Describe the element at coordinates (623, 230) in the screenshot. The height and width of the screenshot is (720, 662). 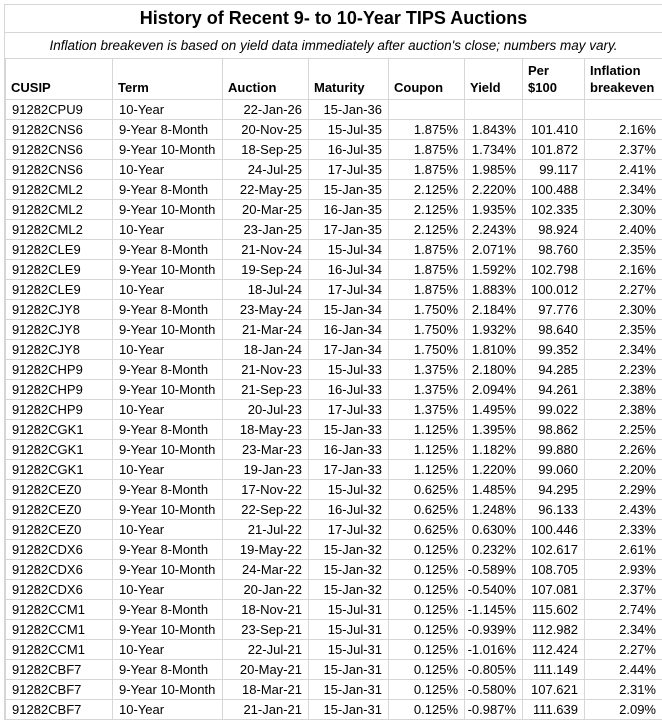
I see `table-cell: 2.40%` at that location.